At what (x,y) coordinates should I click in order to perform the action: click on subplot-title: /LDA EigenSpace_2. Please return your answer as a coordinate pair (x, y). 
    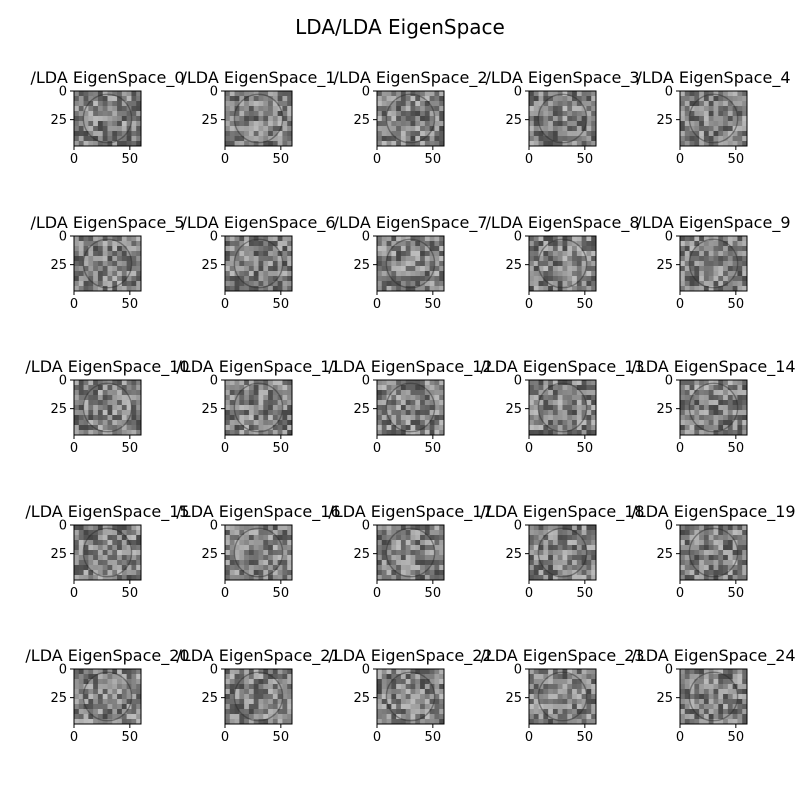
    Looking at the image, I should click on (410, 78).